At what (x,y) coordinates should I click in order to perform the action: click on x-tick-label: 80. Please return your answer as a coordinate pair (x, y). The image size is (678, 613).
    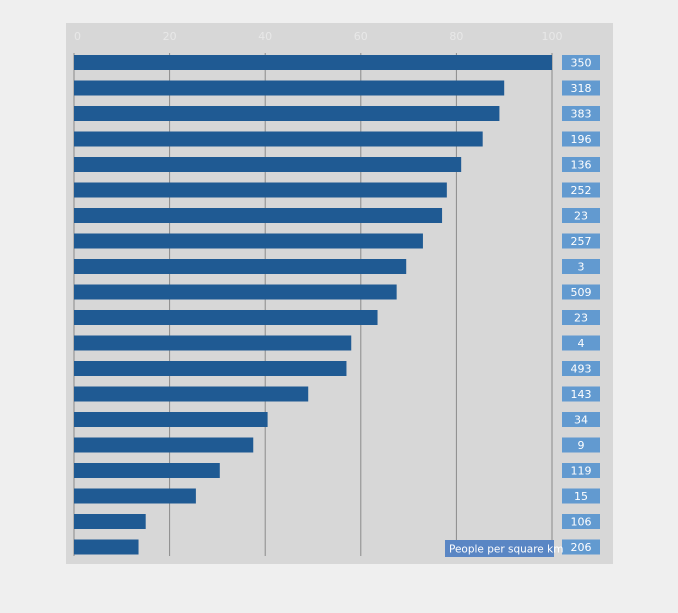
    Looking at the image, I should click on (456, 36).